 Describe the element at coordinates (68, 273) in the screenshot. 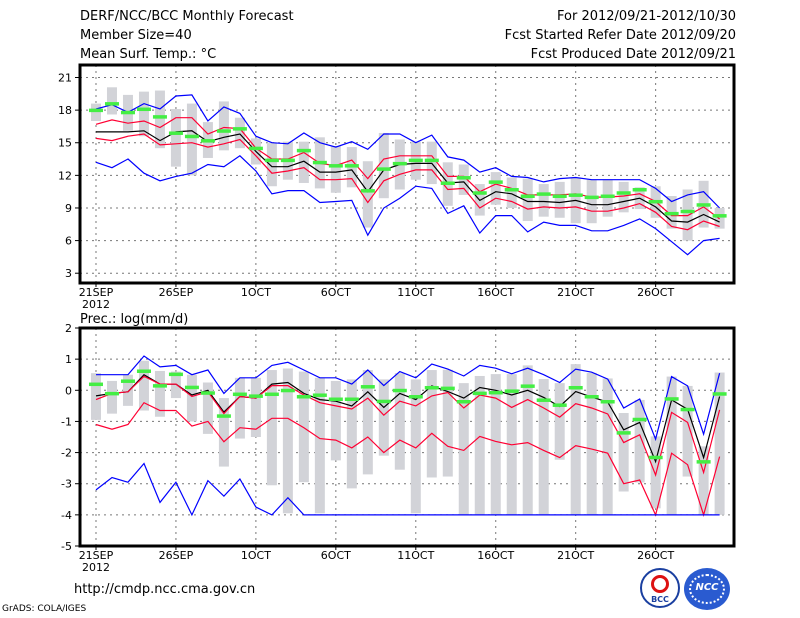

I see `y-tick-label: 3` at that location.